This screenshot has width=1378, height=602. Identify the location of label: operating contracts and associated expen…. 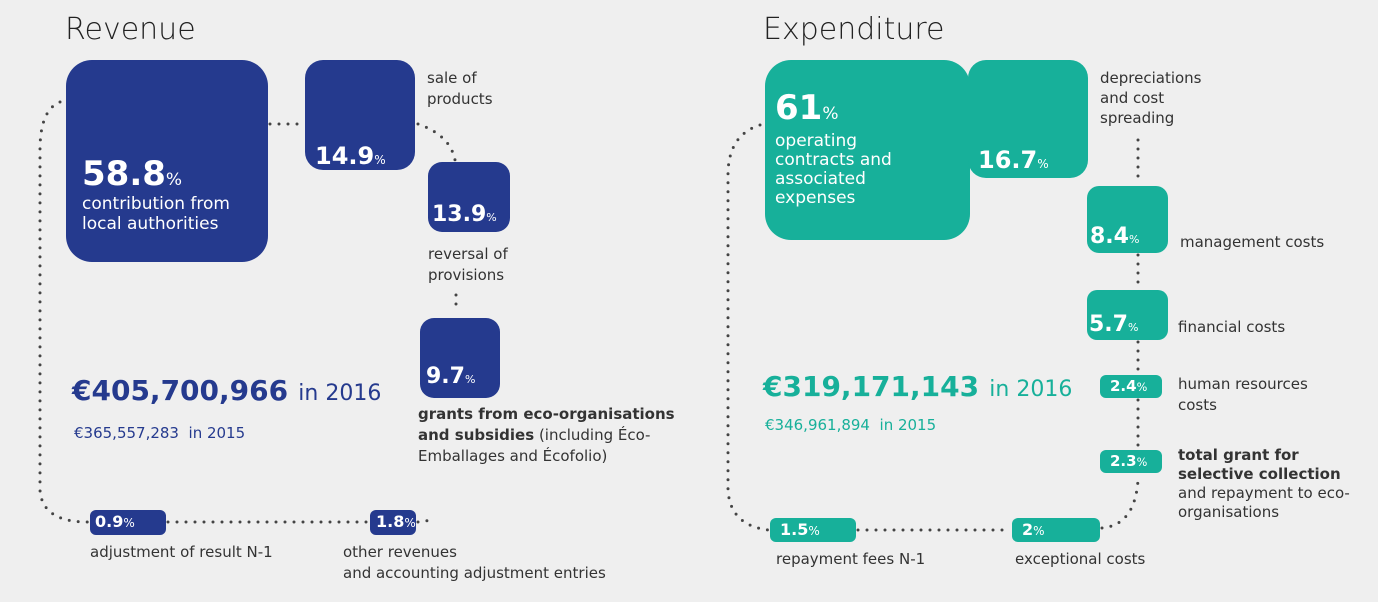
(833, 169).